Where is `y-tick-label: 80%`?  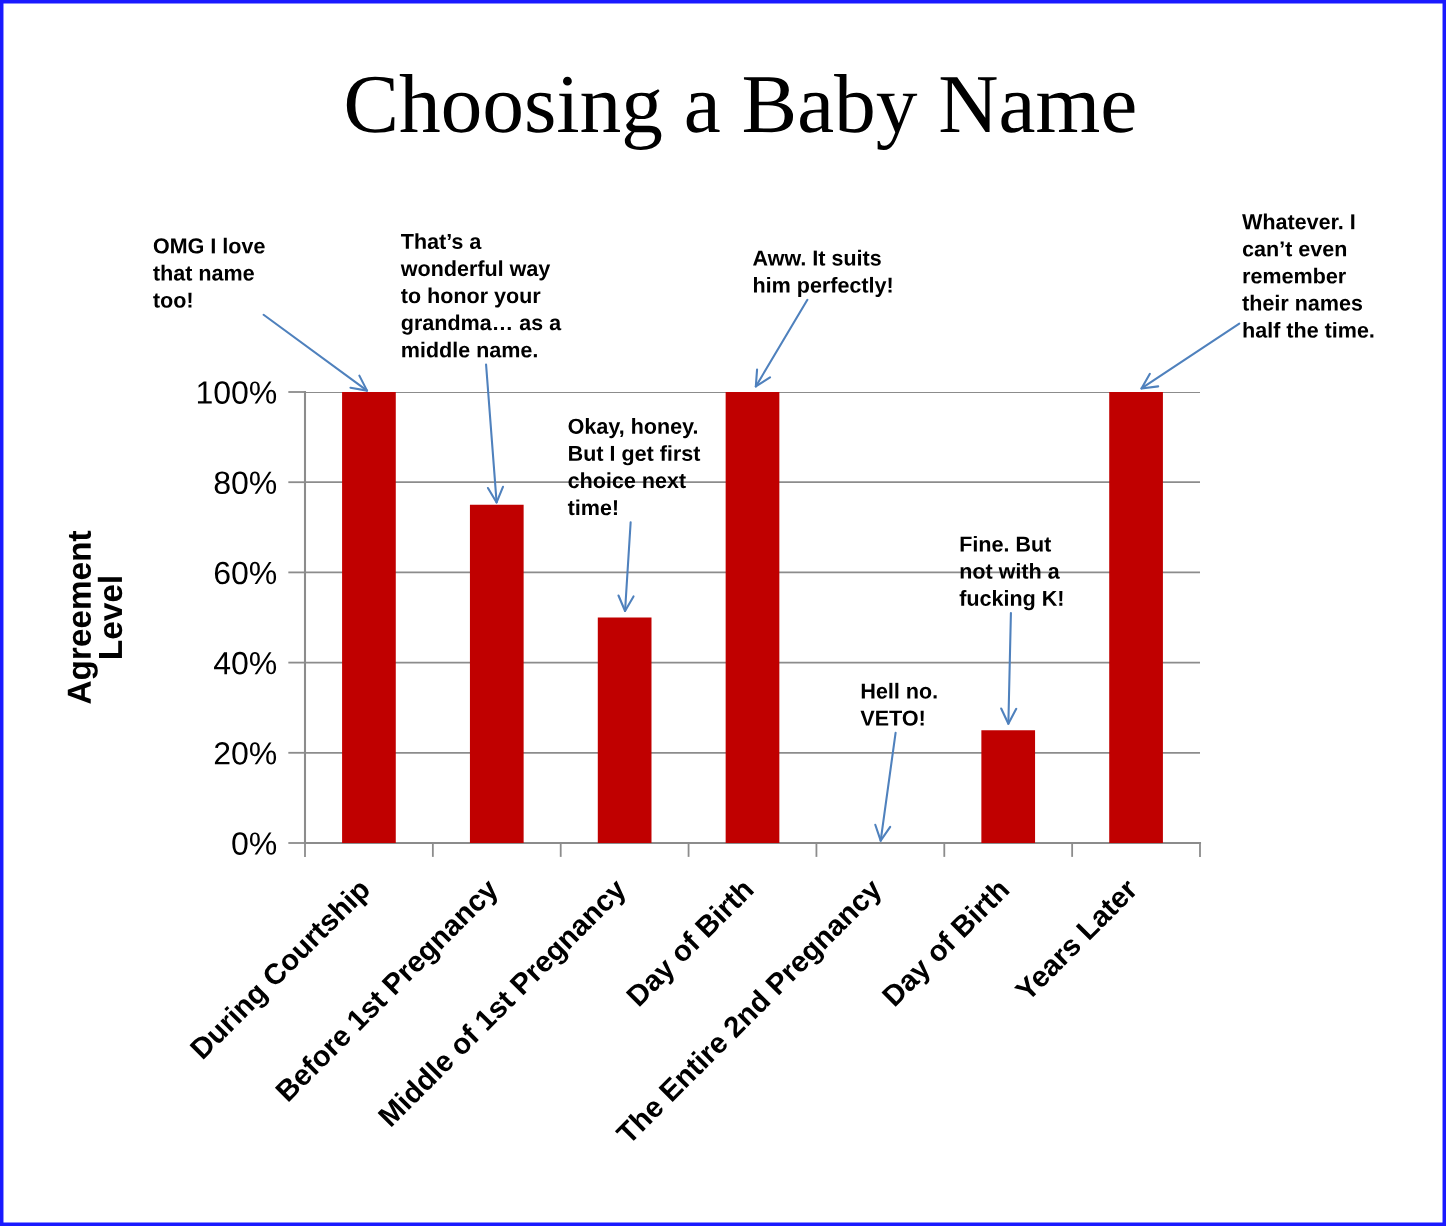
y-tick-label: 80% is located at coordinates (245, 483).